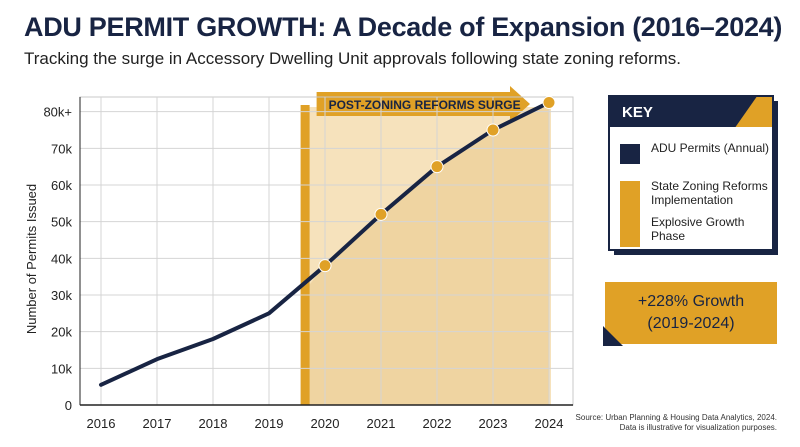 This screenshot has width=800, height=447. Describe the element at coordinates (753, 112) in the screenshot. I see `legend-header-accent` at that location.